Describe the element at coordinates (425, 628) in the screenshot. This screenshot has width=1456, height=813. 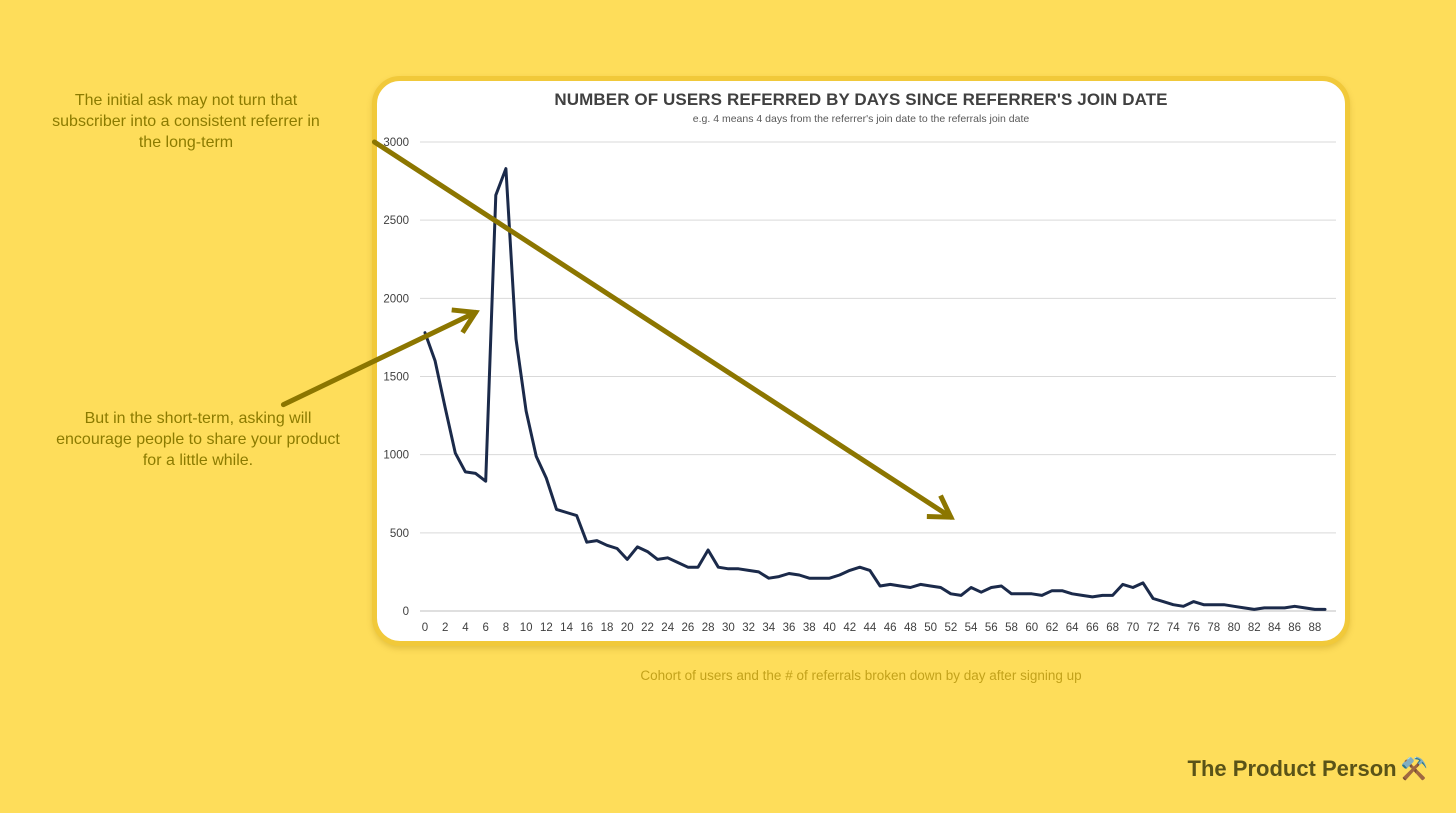
I see `x-tick-label: 0` at that location.